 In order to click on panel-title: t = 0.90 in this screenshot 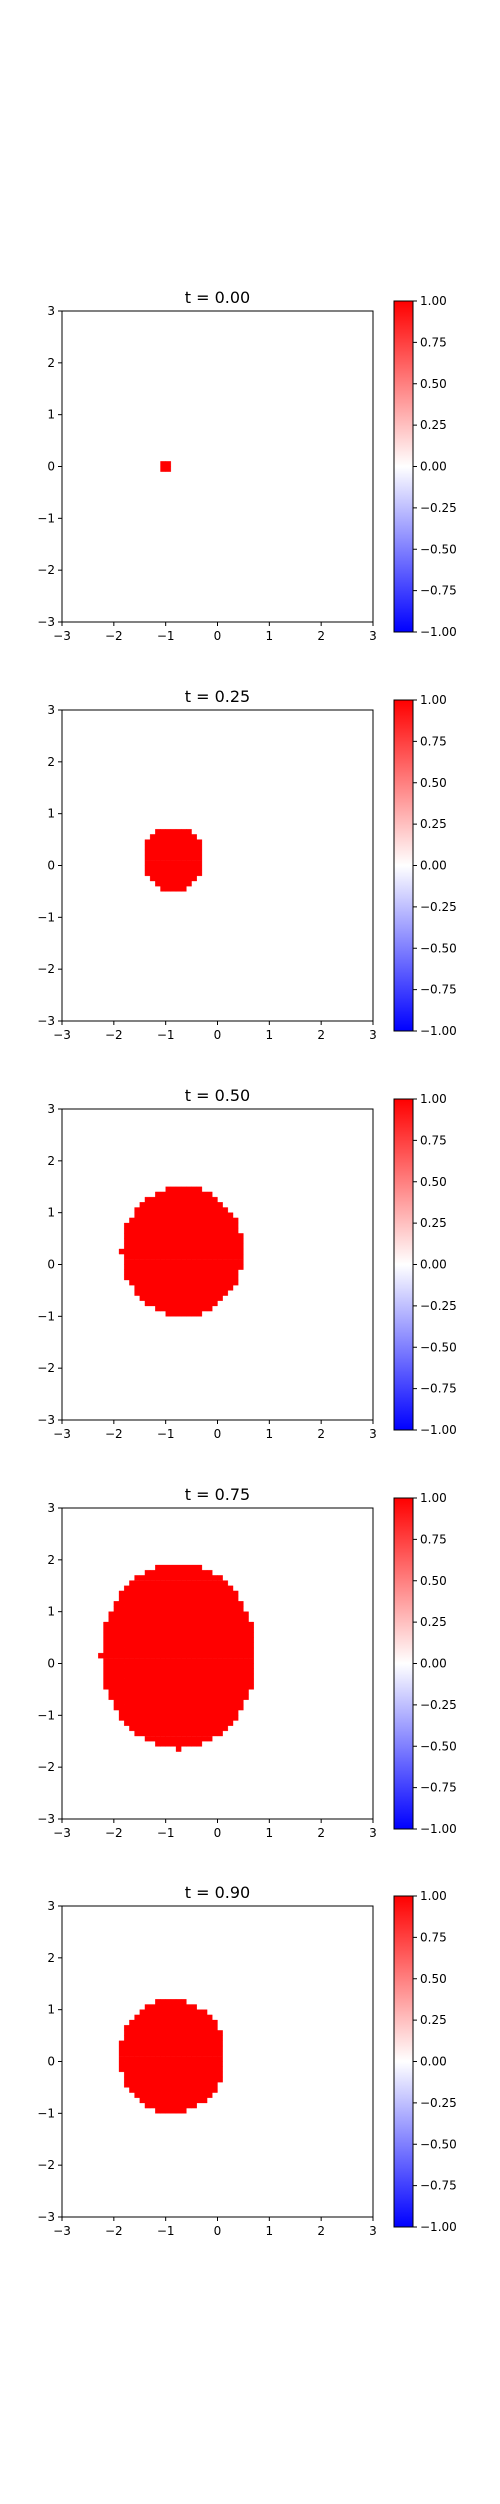, I will do `click(217, 1892)`.